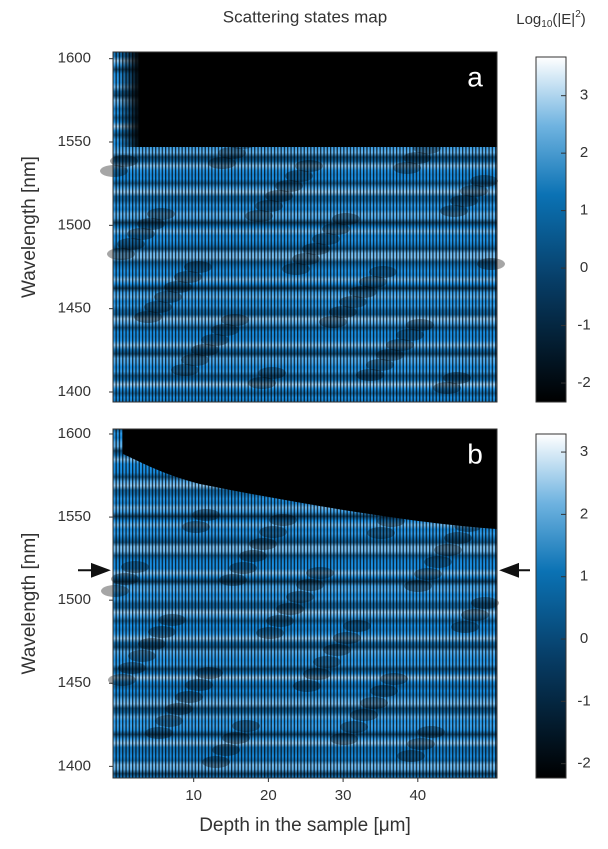 The width and height of the screenshot is (608, 849). What do you see at coordinates (268, 795) in the screenshot?
I see `x-tick-label: 20` at bounding box center [268, 795].